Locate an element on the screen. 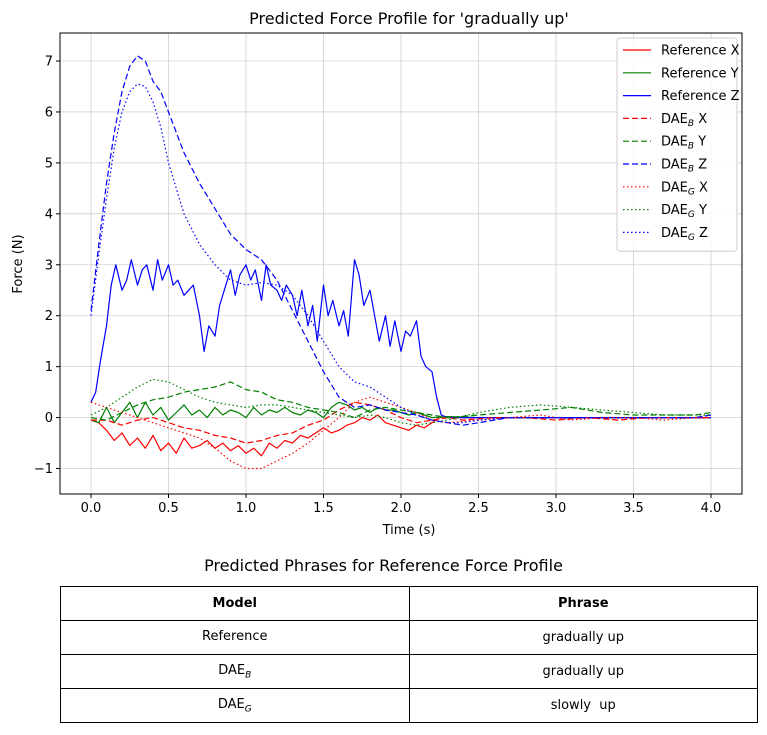 Image resolution: width=767 pixels, height=735 pixels. header-model: Model is located at coordinates (235, 603).